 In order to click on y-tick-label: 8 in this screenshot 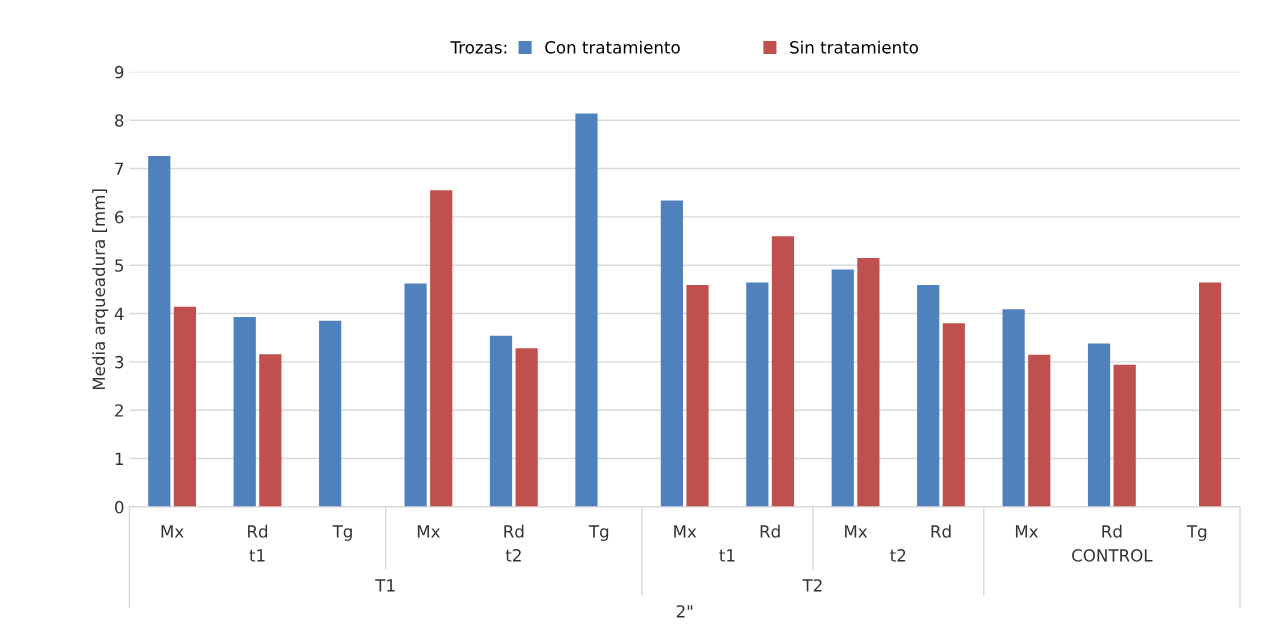, I will do `click(119, 120)`.